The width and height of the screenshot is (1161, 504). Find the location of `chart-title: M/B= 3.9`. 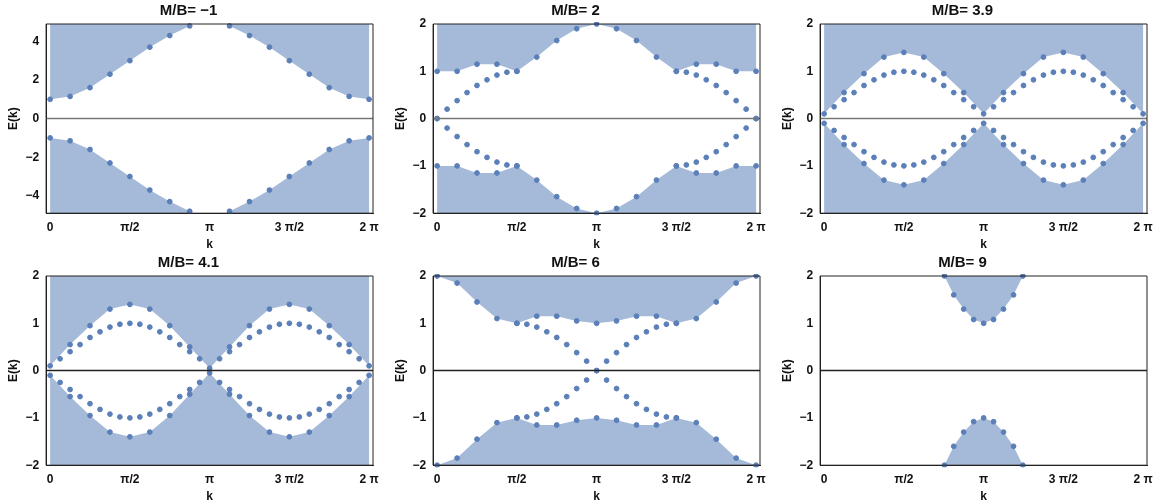

chart-title: M/B= 3.9 is located at coordinates (962, 10).